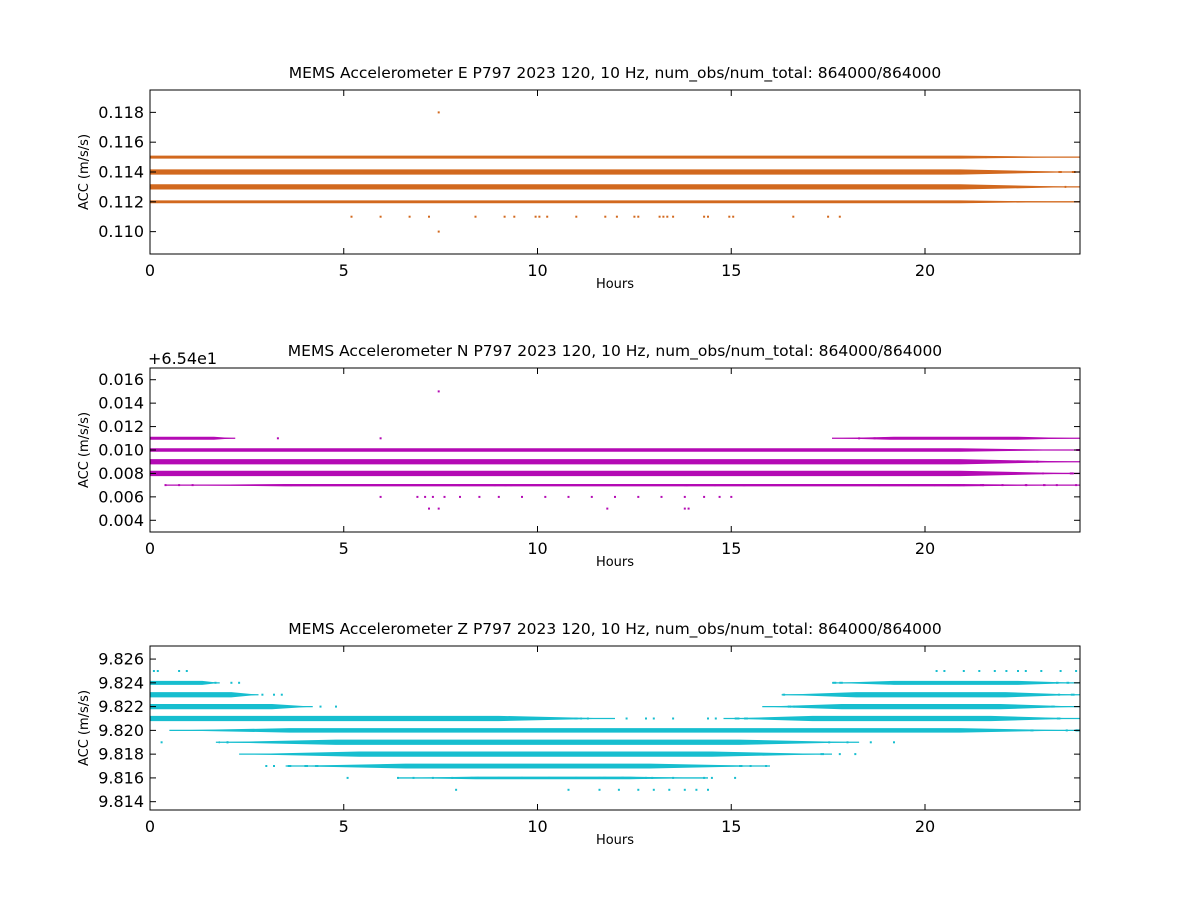  I want to click on x-axis-label-e: Hours, so click(615, 284).